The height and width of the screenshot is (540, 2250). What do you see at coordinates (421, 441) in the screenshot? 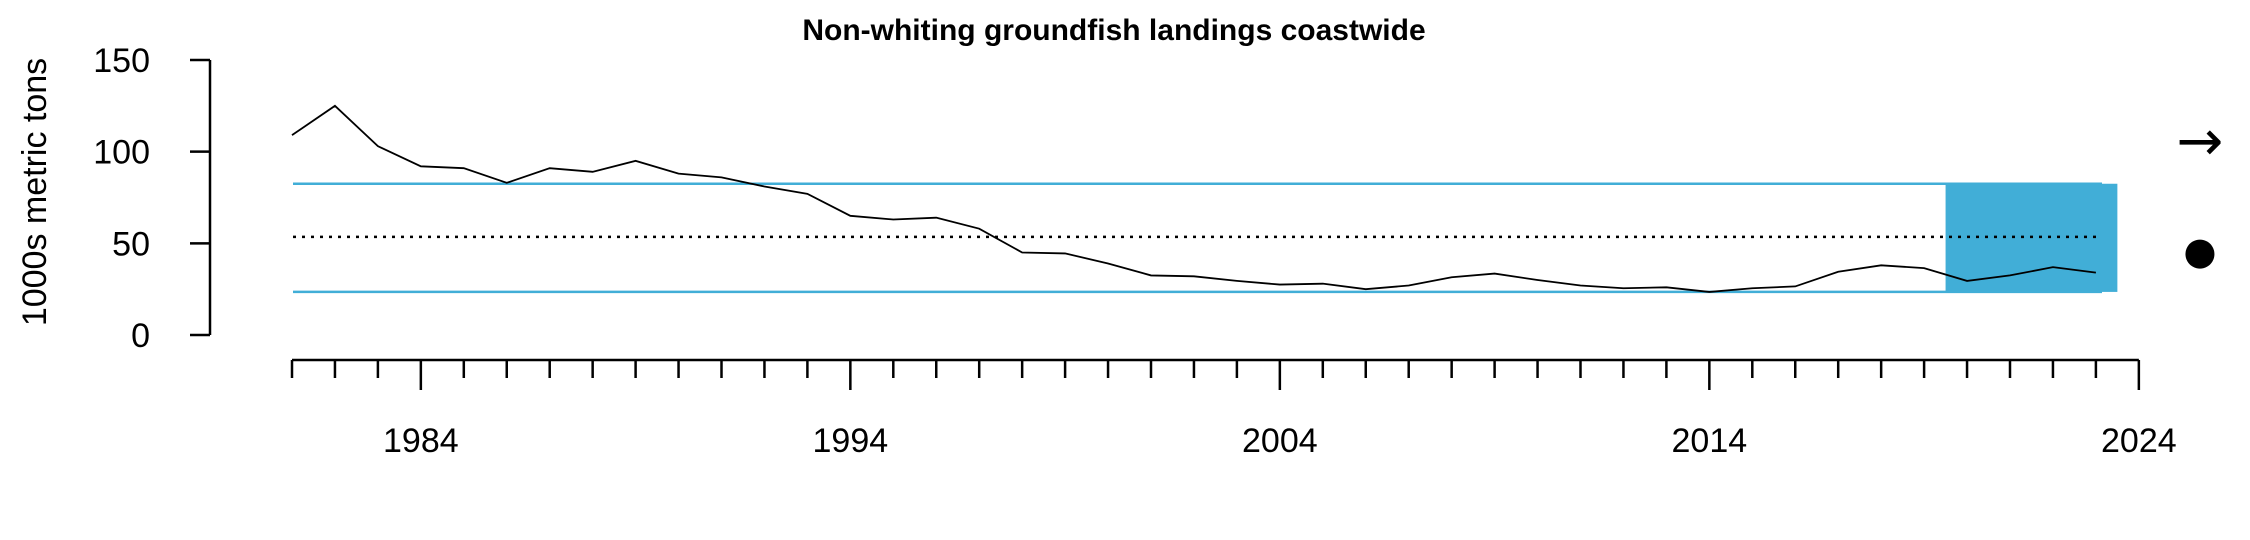
I see `x-tick-label: 1984` at bounding box center [421, 441].